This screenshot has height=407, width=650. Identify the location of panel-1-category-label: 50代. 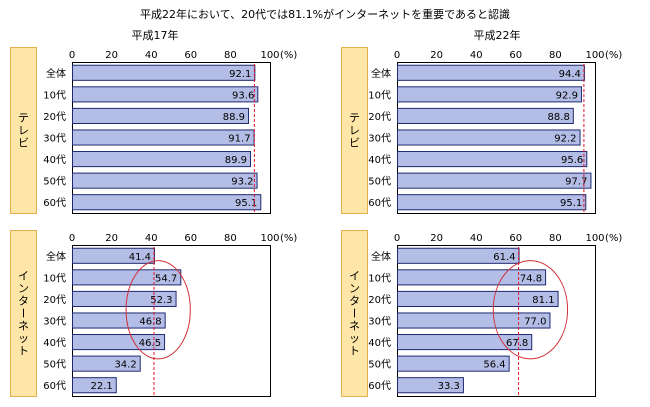
(54, 182).